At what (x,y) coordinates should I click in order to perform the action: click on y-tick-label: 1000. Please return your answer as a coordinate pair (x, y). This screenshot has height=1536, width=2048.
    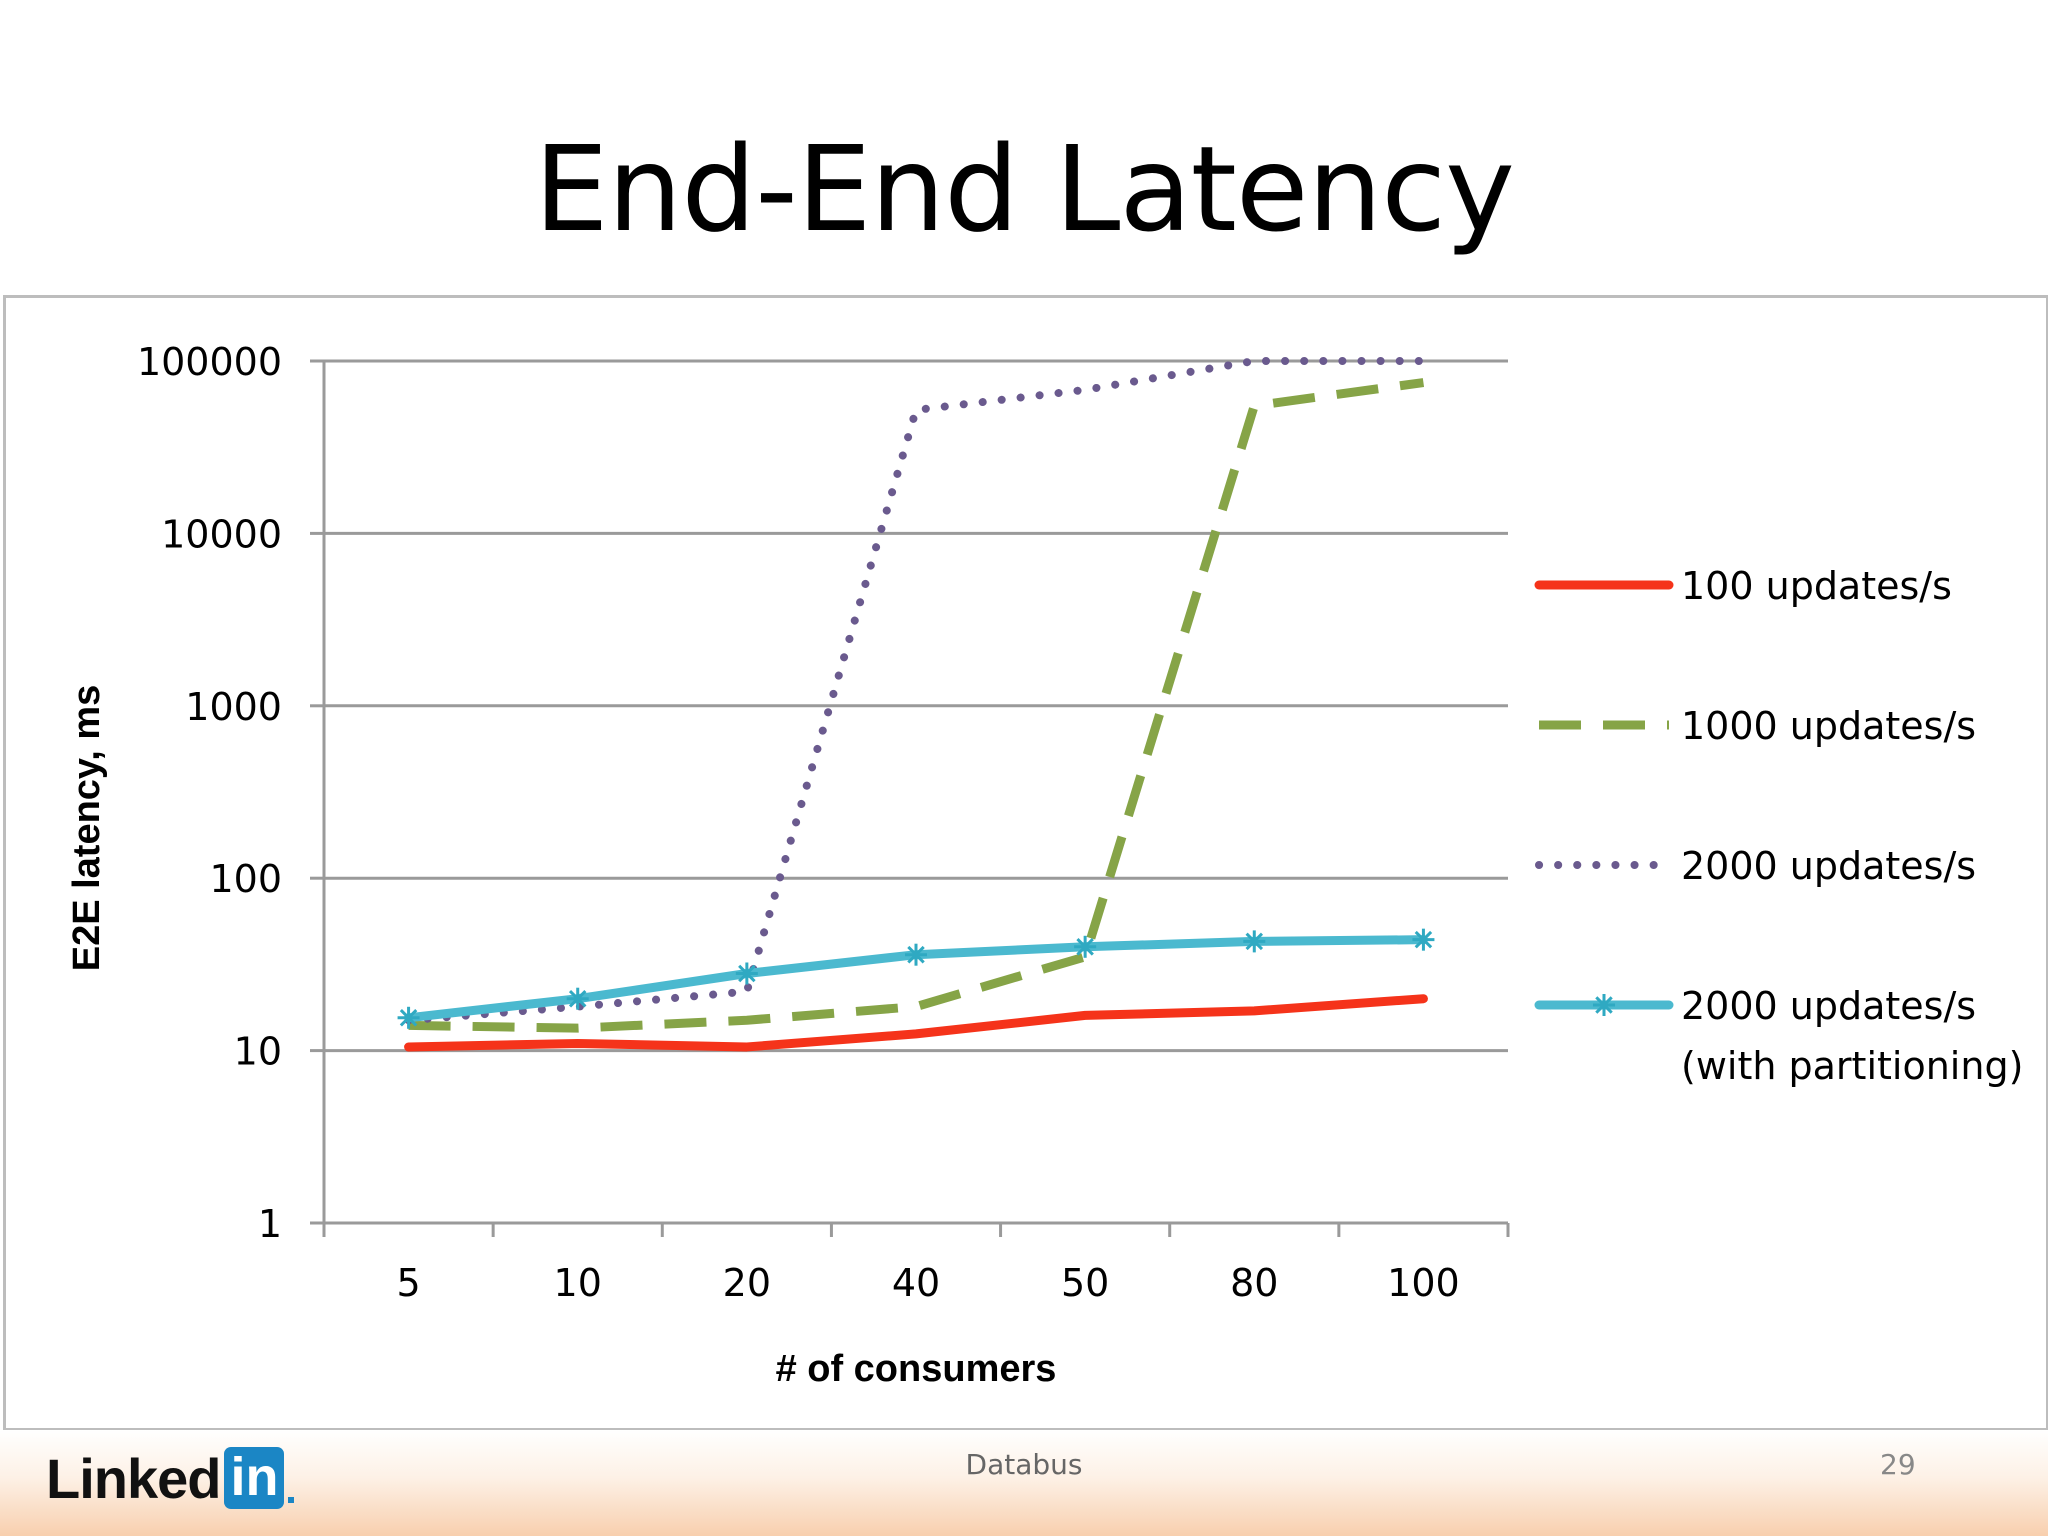
    Looking at the image, I should click on (233, 707).